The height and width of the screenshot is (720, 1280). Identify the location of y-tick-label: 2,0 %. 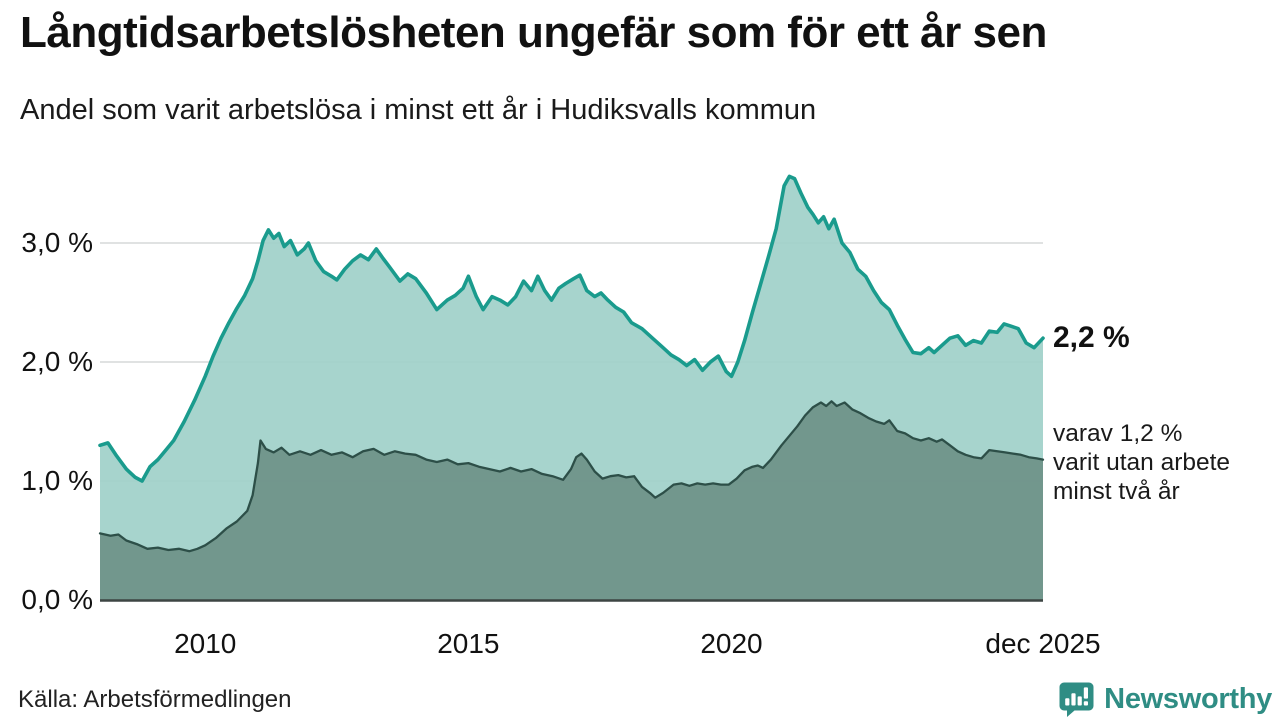
(57, 361).